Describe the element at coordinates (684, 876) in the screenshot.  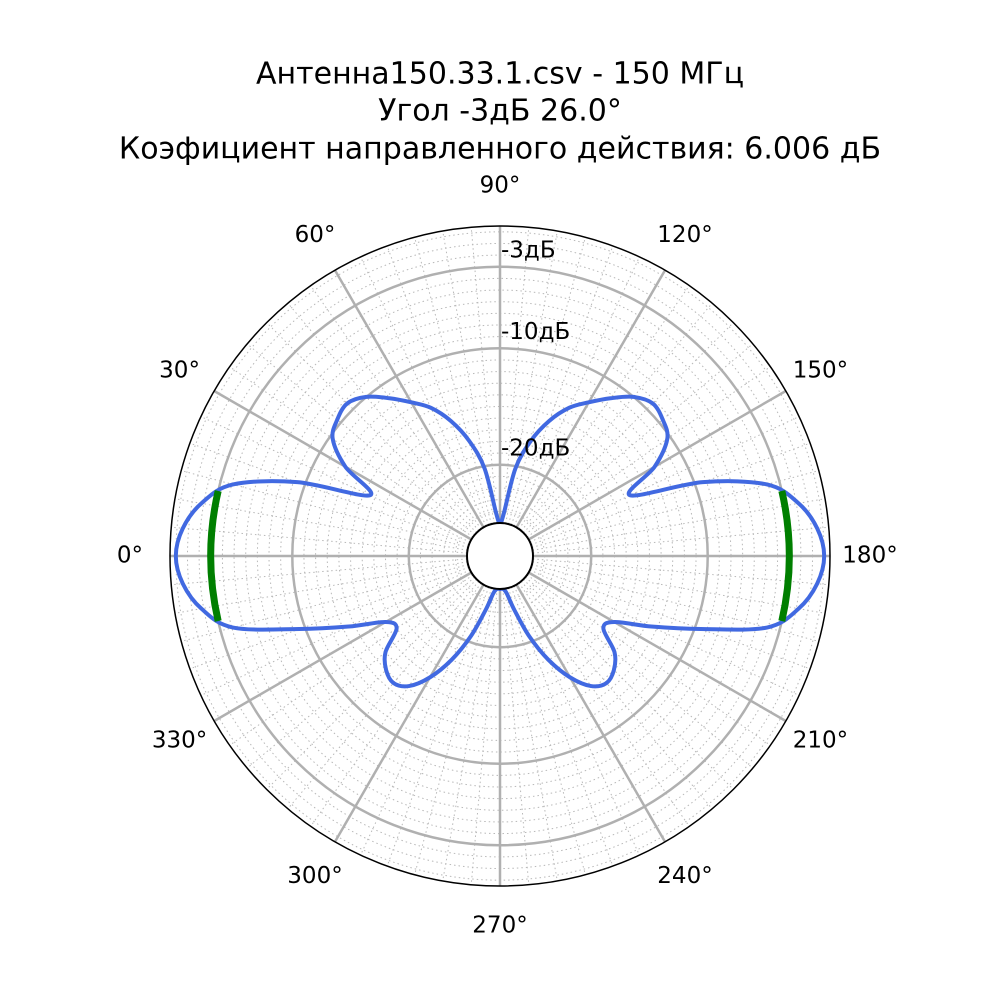
I see `theta-tick-label: 240°` at that location.